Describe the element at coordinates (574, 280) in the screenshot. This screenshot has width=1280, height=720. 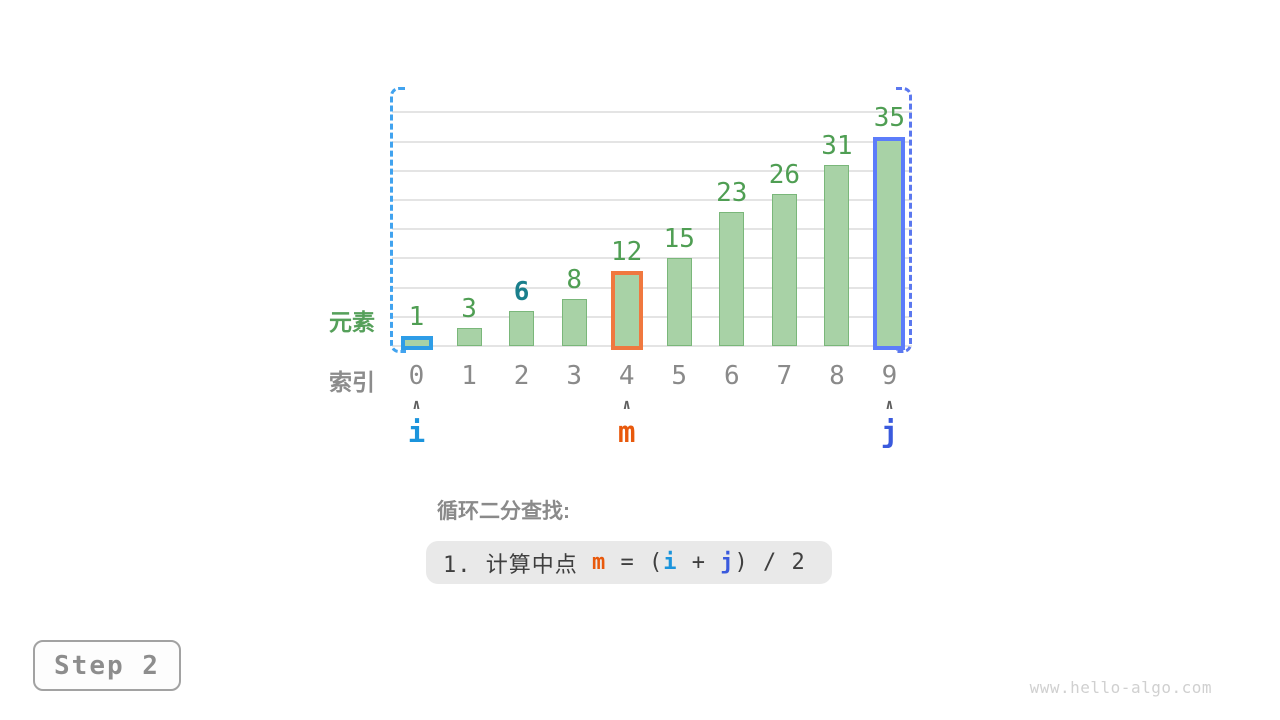
I see `bar-value-label: 8` at that location.